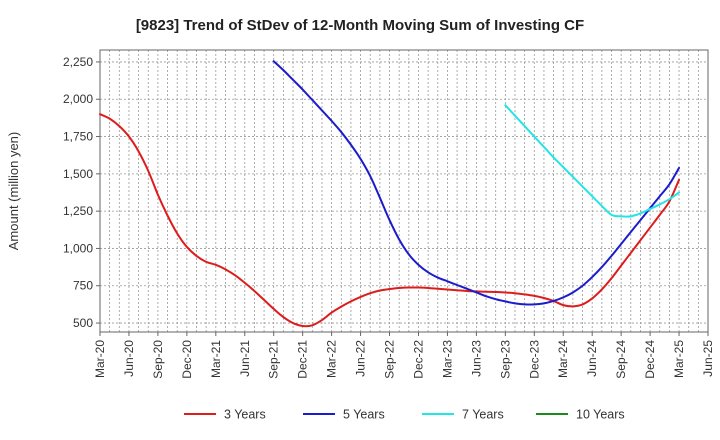 This screenshot has height=440, width=720. Describe the element at coordinates (708, 358) in the screenshot. I see `x-tick-label: Jun-25` at that location.